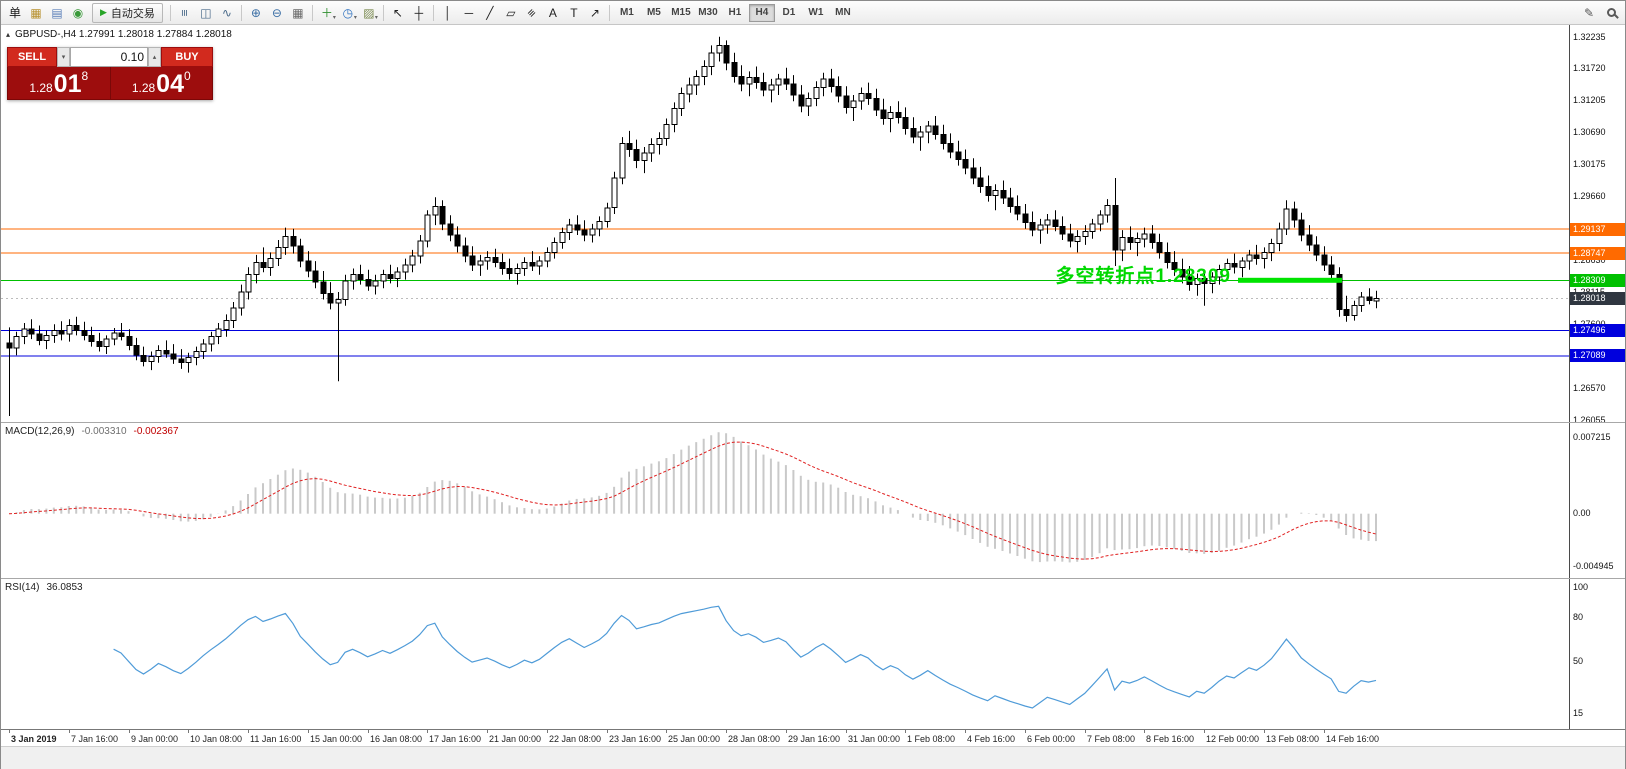  I want to click on chart-window-icon: ▦, so click(36, 13).